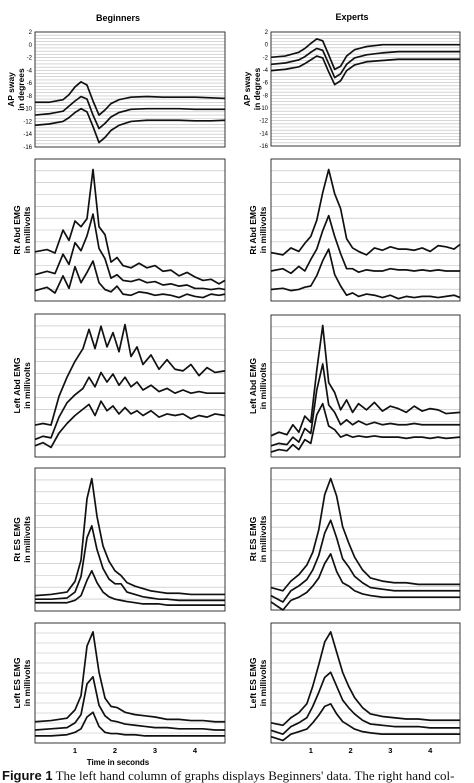 The height and width of the screenshot is (783, 474). What do you see at coordinates (27, 775) in the screenshot?
I see `caption-label: Figure 1` at bounding box center [27, 775].